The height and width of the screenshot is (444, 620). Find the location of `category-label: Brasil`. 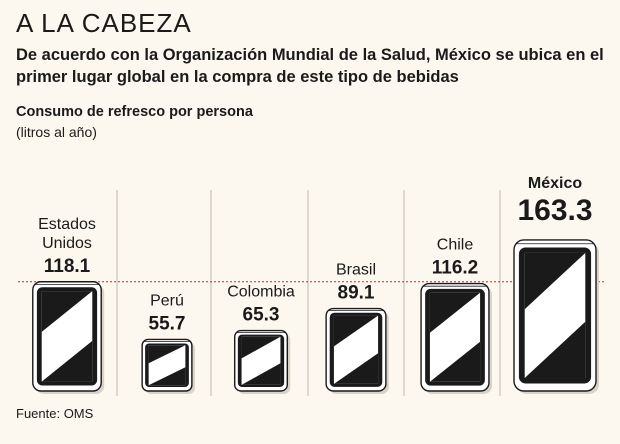

category-label: Brasil is located at coordinates (356, 270).